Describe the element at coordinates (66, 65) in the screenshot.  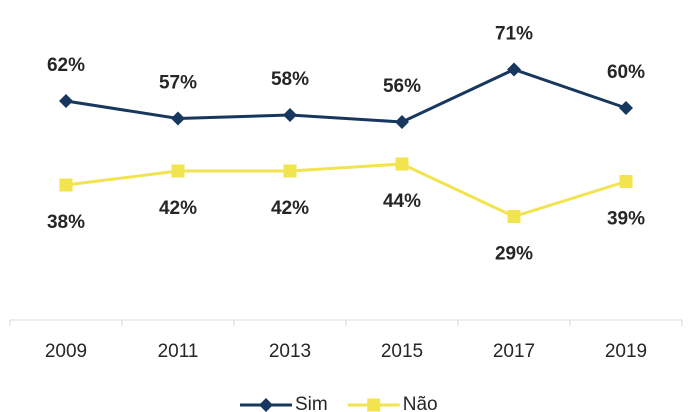
I see `value-label: 62%` at that location.